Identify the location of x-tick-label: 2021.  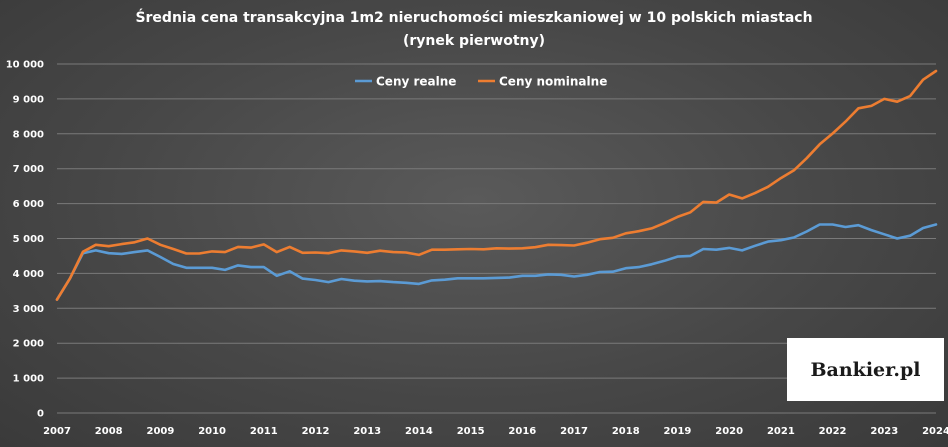
(781, 431).